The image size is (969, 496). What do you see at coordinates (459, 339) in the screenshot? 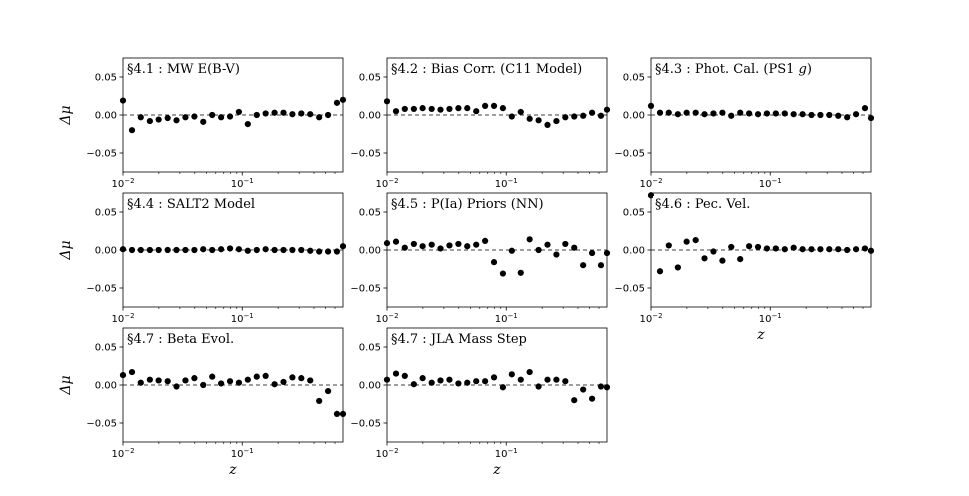
I see `panel-title: §4.7 : JLA Mass Step` at bounding box center [459, 339].